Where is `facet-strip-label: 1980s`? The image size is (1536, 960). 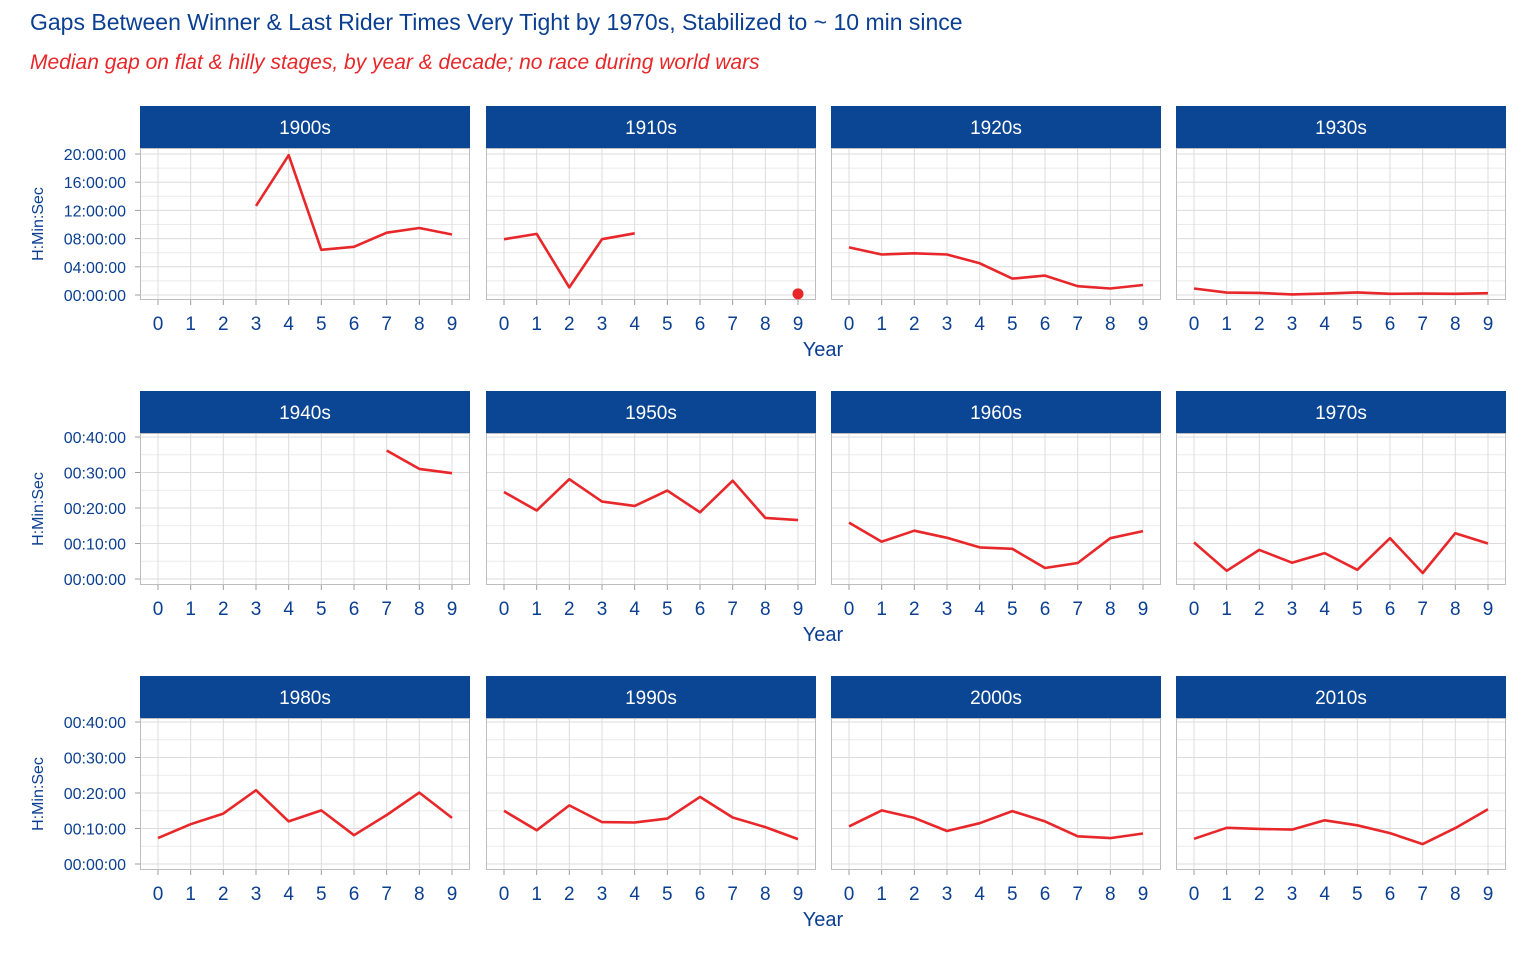 facet-strip-label: 1980s is located at coordinates (305, 698).